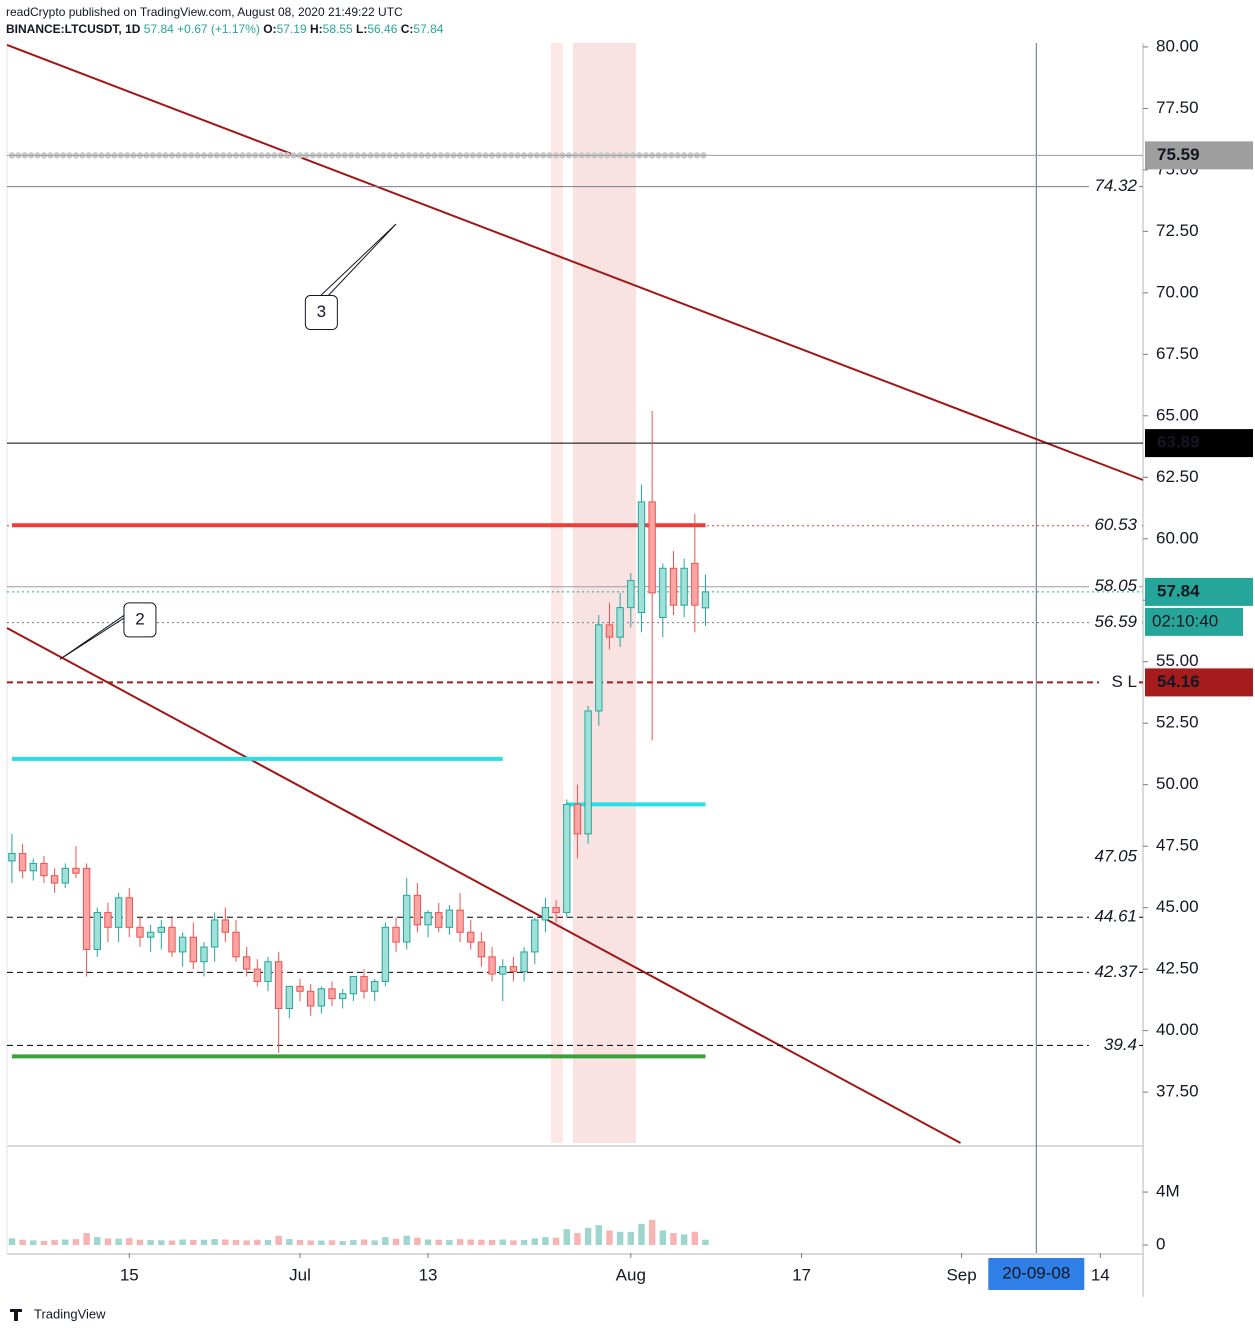 The image size is (1255, 1334). What do you see at coordinates (1178, 154) in the screenshot?
I see `level-box-label: 75.59` at bounding box center [1178, 154].